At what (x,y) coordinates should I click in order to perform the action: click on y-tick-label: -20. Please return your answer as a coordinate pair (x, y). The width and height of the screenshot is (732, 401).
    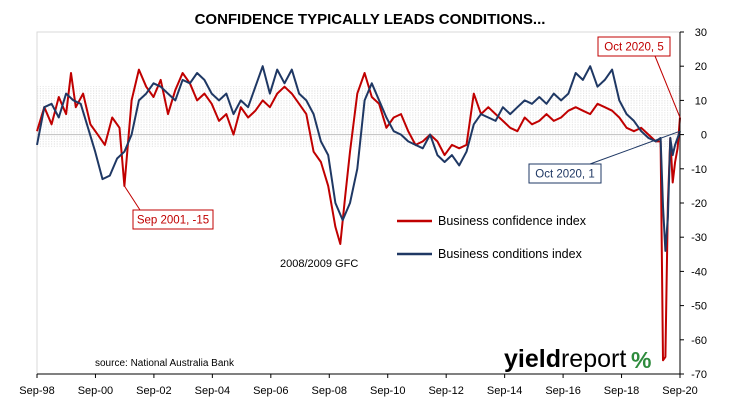
    Looking at the image, I should click on (699, 204).